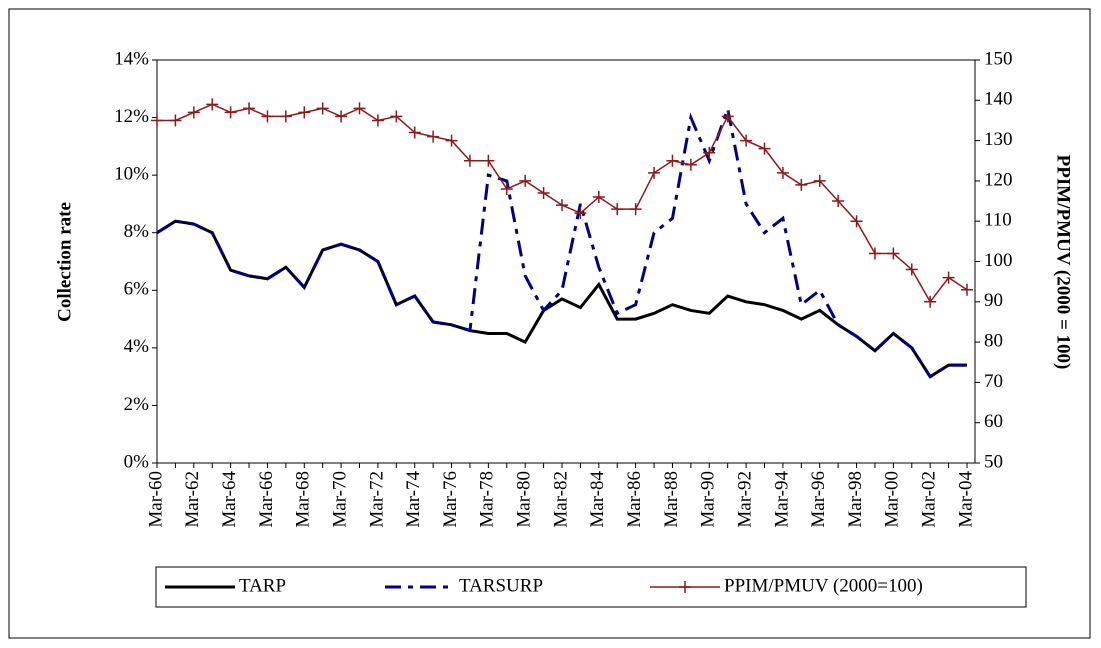 This screenshot has width=1101, height=648. What do you see at coordinates (591, 587) in the screenshot?
I see `legend-box` at bounding box center [591, 587].